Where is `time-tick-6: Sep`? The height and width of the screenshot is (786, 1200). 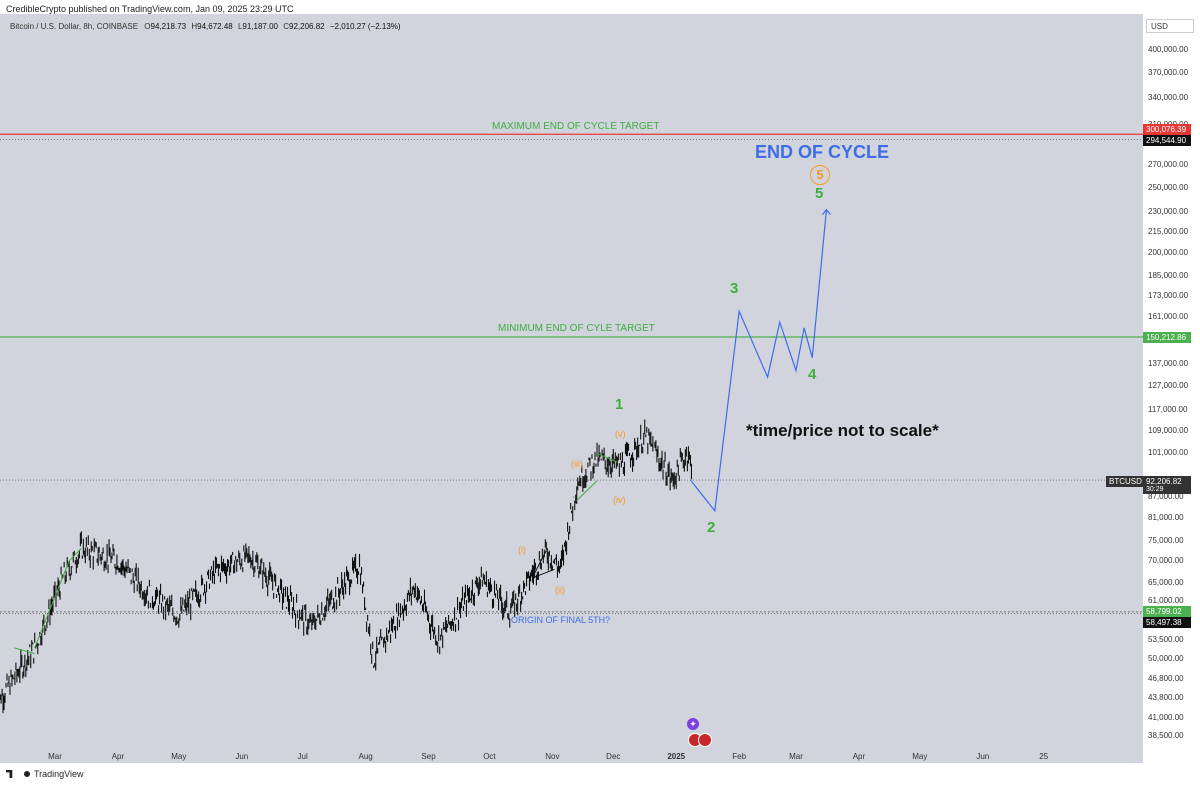
time-tick-6: Sep is located at coordinates (428, 756).